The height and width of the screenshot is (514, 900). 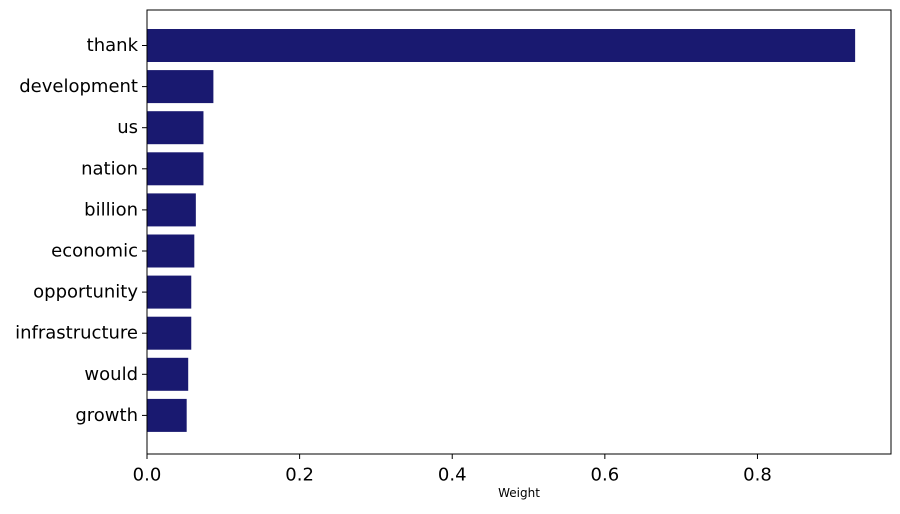 What do you see at coordinates (109, 168) in the screenshot?
I see `category-label: nation` at bounding box center [109, 168].